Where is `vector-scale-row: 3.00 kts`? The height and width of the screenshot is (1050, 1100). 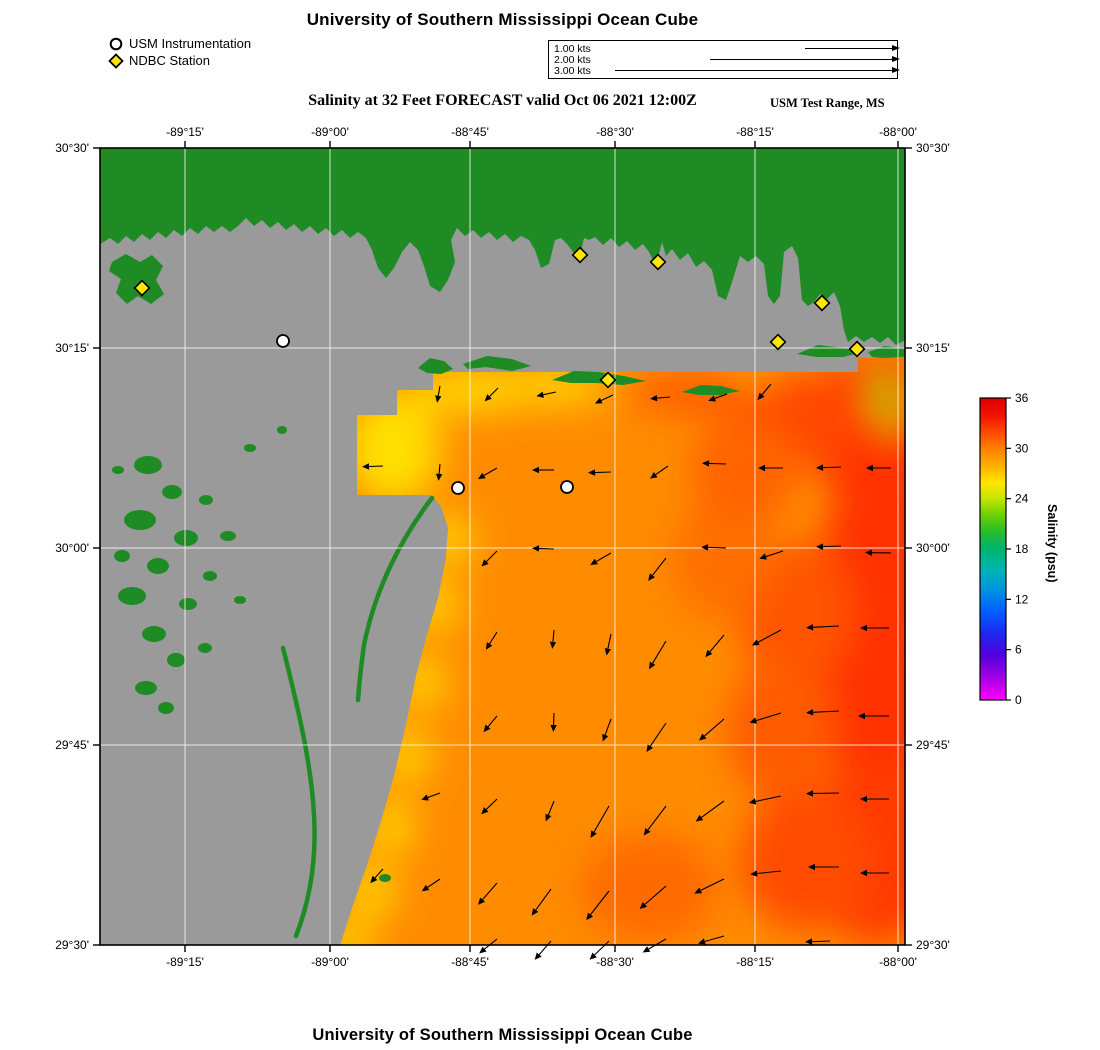 vector-scale-row: 3.00 kts is located at coordinates (727, 71).